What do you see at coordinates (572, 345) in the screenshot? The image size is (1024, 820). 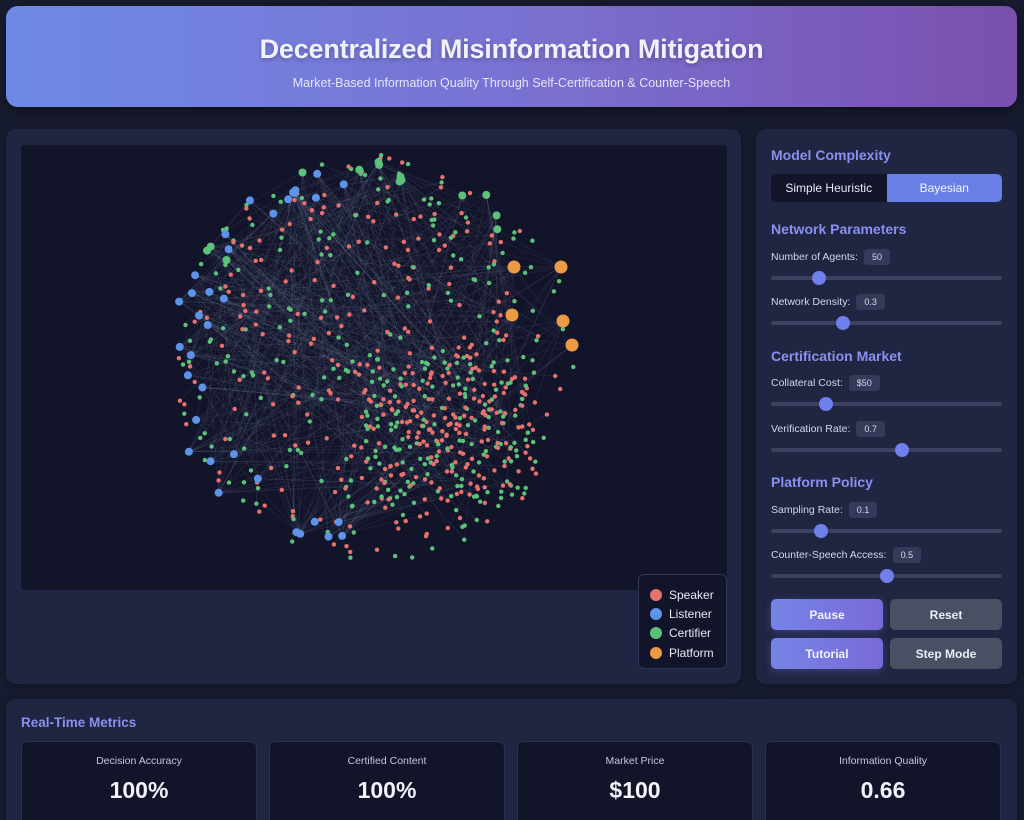 I see `platform-node` at bounding box center [572, 345].